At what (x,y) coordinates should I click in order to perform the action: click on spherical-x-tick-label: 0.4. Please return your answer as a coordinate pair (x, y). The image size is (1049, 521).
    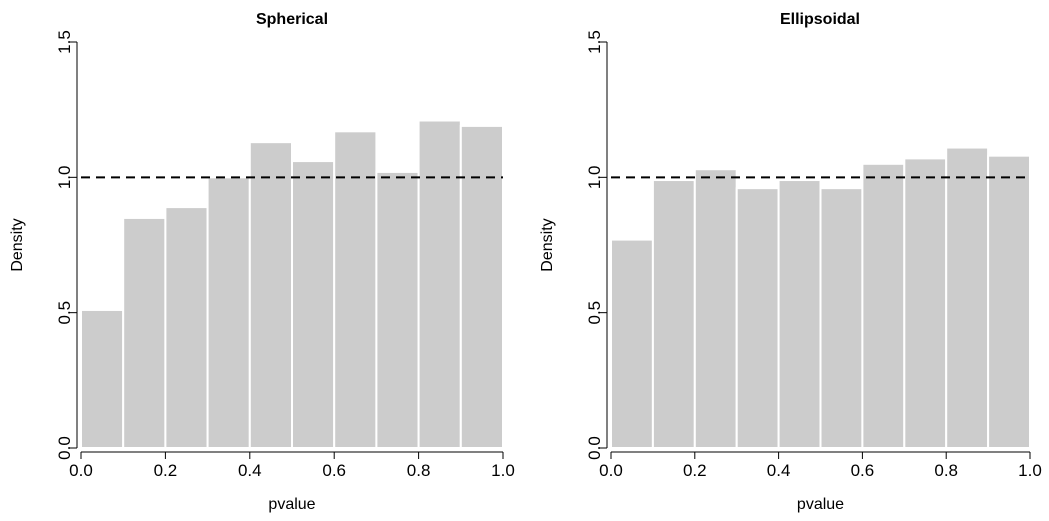
    Looking at the image, I should click on (250, 470).